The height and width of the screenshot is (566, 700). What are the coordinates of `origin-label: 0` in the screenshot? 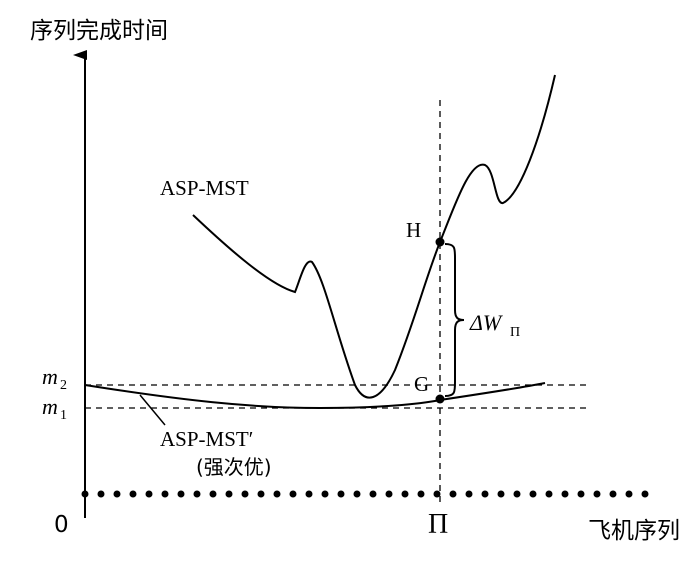 It's located at (61, 525).